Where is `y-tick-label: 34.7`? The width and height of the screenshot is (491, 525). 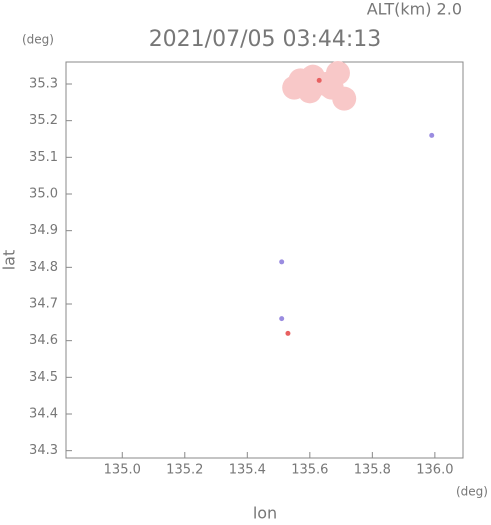
y-tick-label: 34.7 is located at coordinates (43, 304).